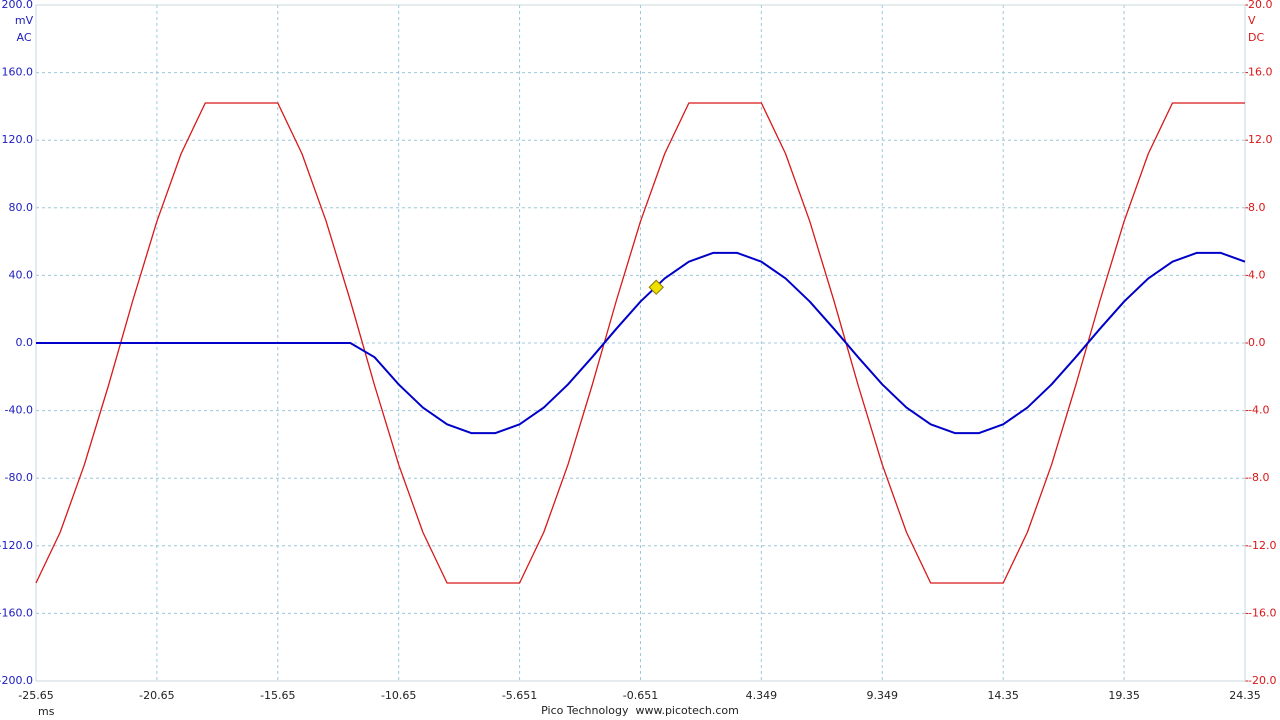 This screenshot has height=720, width=1280. What do you see at coordinates (1256, 37) in the screenshot?
I see `y2-coupling: DC` at bounding box center [1256, 37].